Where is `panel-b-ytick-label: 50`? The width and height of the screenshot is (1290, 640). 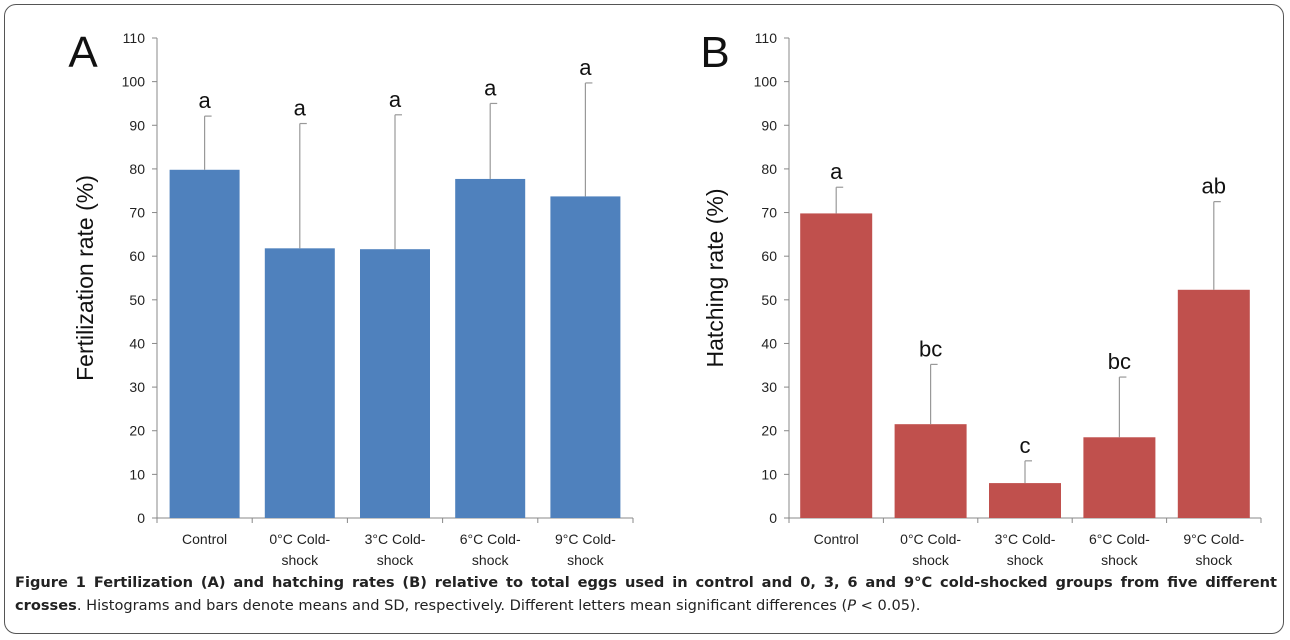 panel-b-ytick-label: 50 is located at coordinates (769, 300).